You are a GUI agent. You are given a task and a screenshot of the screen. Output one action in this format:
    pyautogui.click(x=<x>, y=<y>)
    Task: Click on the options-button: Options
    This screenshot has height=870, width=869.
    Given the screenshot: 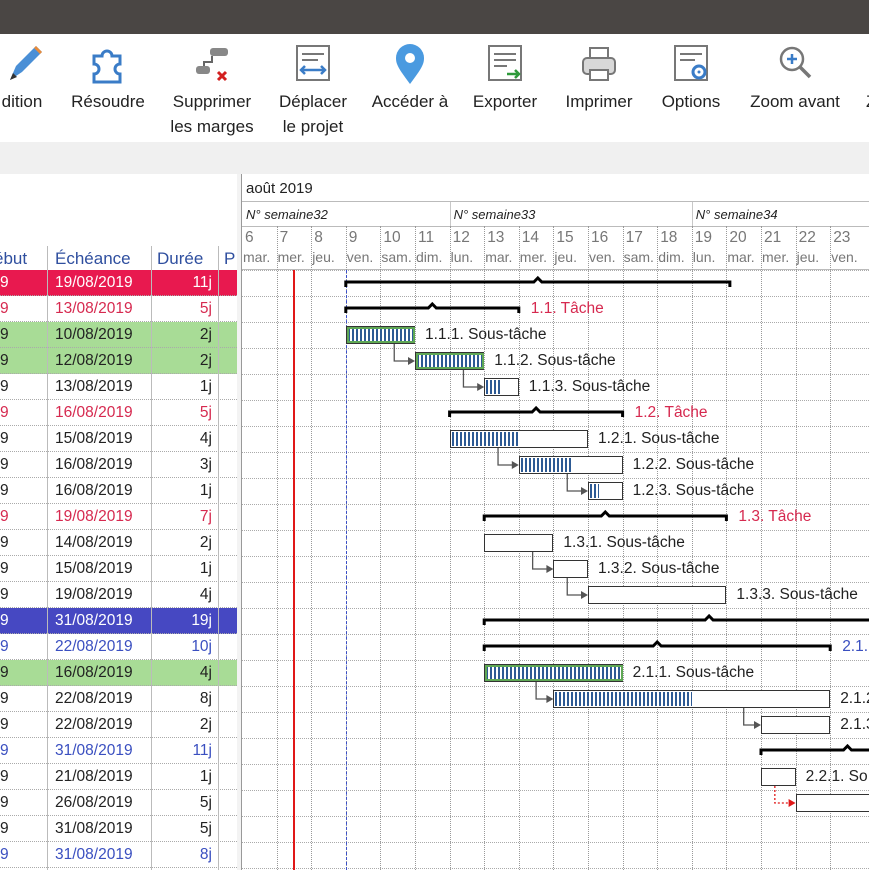 What is the action you would take?
    pyautogui.click(x=691, y=88)
    